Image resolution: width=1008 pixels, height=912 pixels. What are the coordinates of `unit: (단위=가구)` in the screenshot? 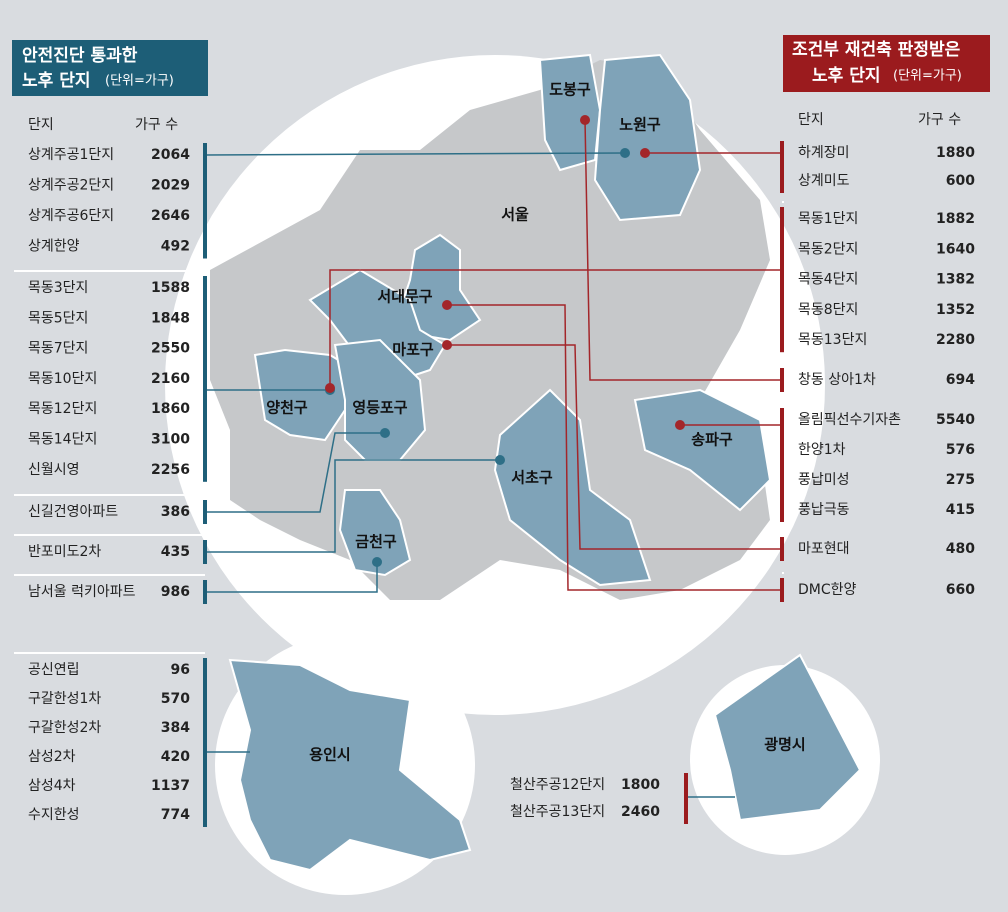 It's located at (927, 76).